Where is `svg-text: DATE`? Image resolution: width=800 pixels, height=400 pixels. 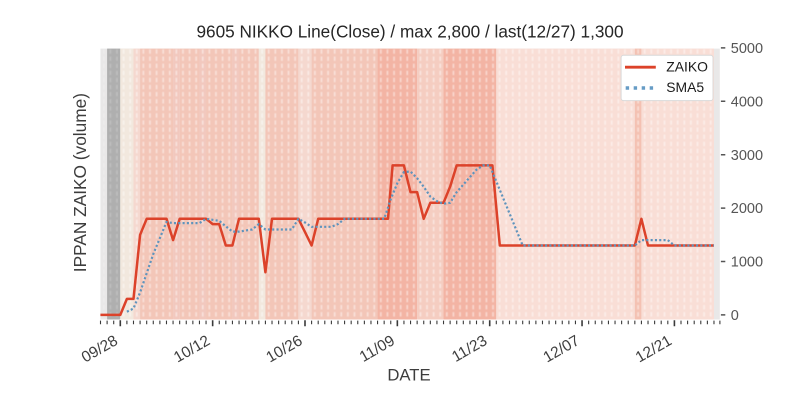
svg-text: DATE is located at coordinates (408, 375).